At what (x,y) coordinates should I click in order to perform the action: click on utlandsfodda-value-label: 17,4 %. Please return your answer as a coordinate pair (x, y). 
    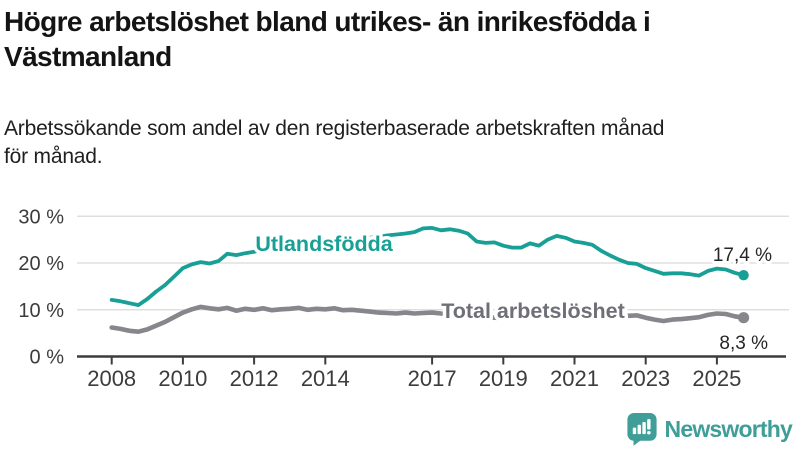
    Looking at the image, I should click on (742, 255).